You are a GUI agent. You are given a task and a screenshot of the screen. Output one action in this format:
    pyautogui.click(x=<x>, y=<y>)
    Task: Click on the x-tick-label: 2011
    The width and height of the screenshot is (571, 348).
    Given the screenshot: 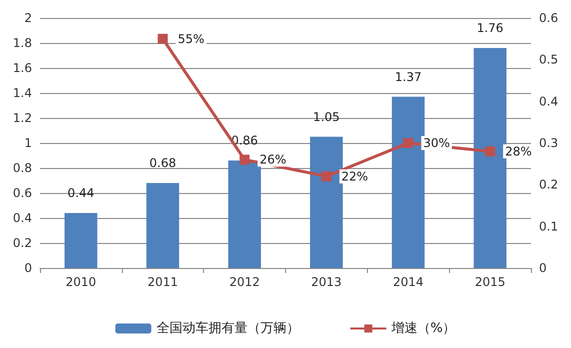 What is the action you would take?
    pyautogui.click(x=162, y=282)
    